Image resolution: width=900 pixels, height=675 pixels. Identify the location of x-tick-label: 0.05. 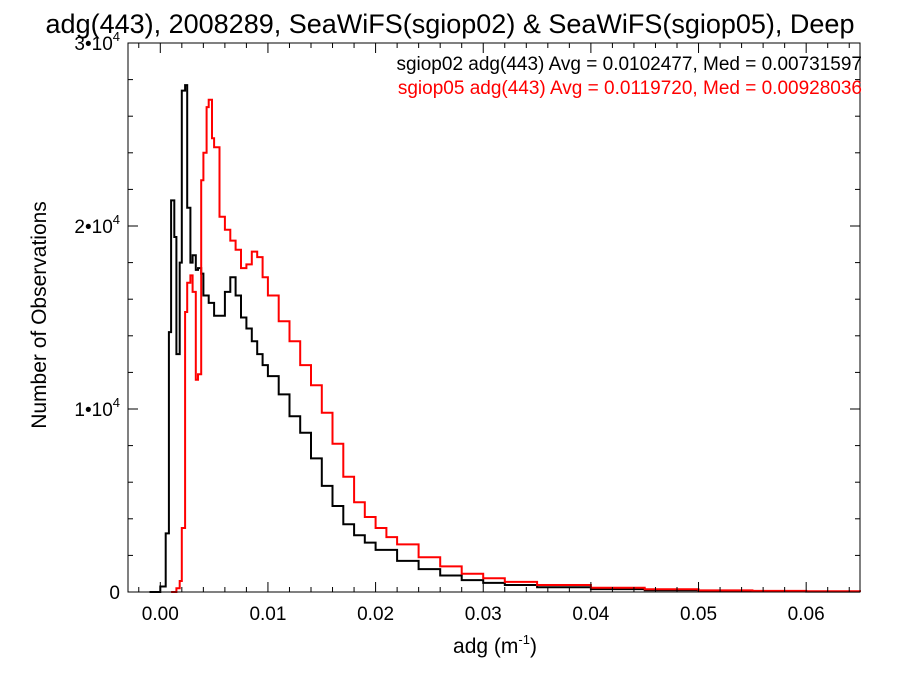
(698, 614).